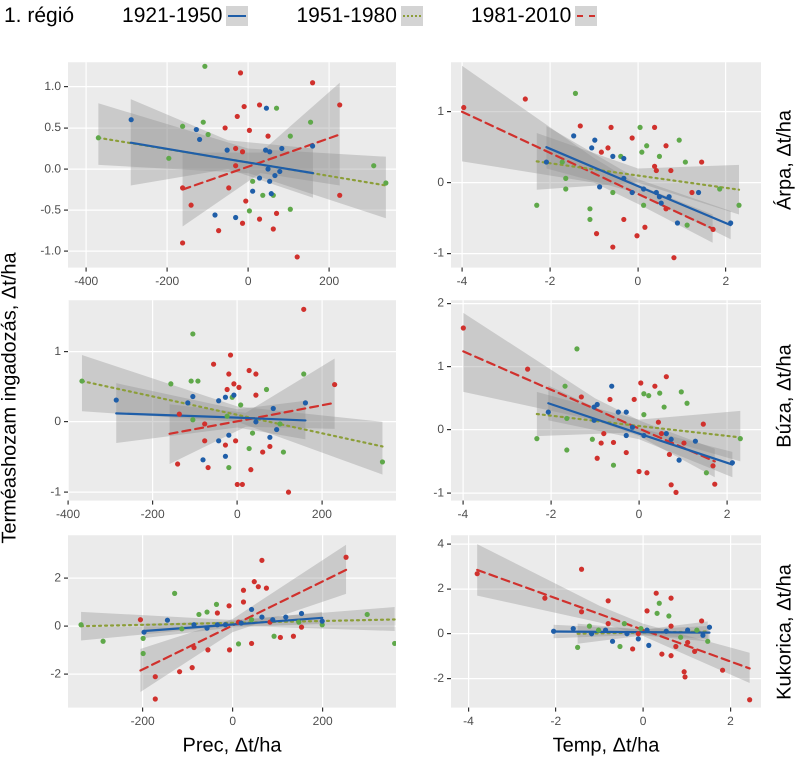 Image resolution: width=806 pixels, height=762 pixels. What do you see at coordinates (346, 16) in the screenshot?
I see `legend-label: 1951-1980` at bounding box center [346, 16].